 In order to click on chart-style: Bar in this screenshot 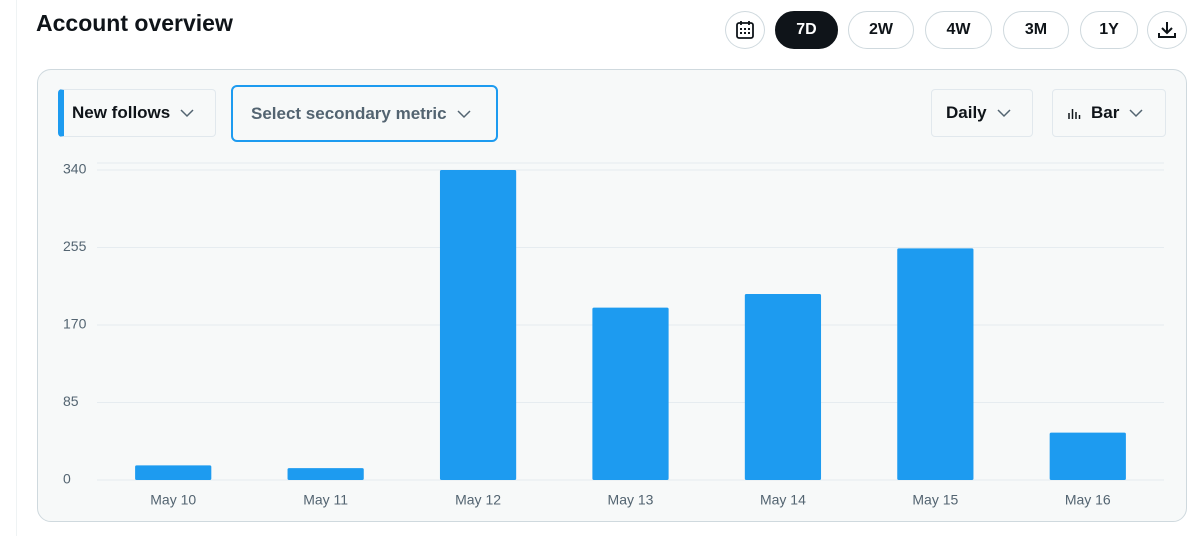, I will do `click(1105, 112)`.